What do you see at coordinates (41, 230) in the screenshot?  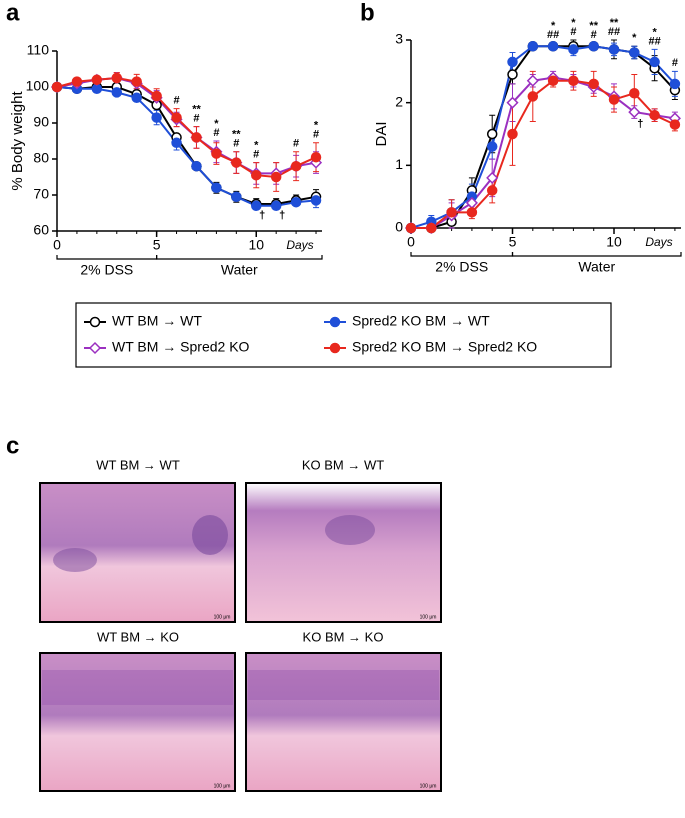 I see `y-tick-label: 60` at bounding box center [41, 230].